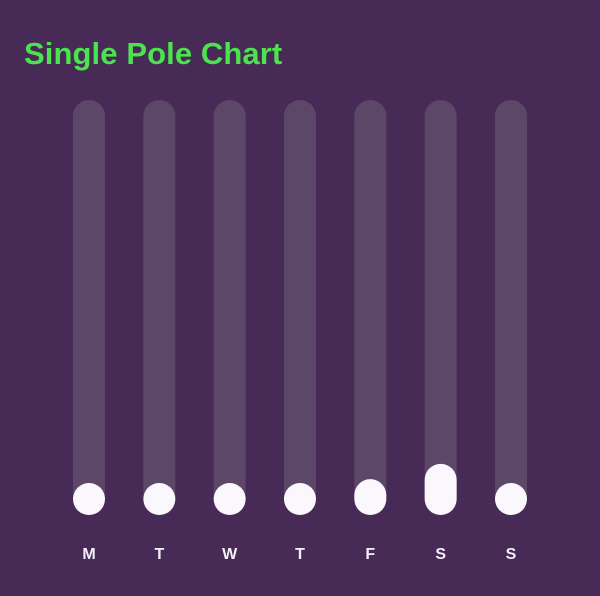  I want to click on pole-2: W, so click(229, 331).